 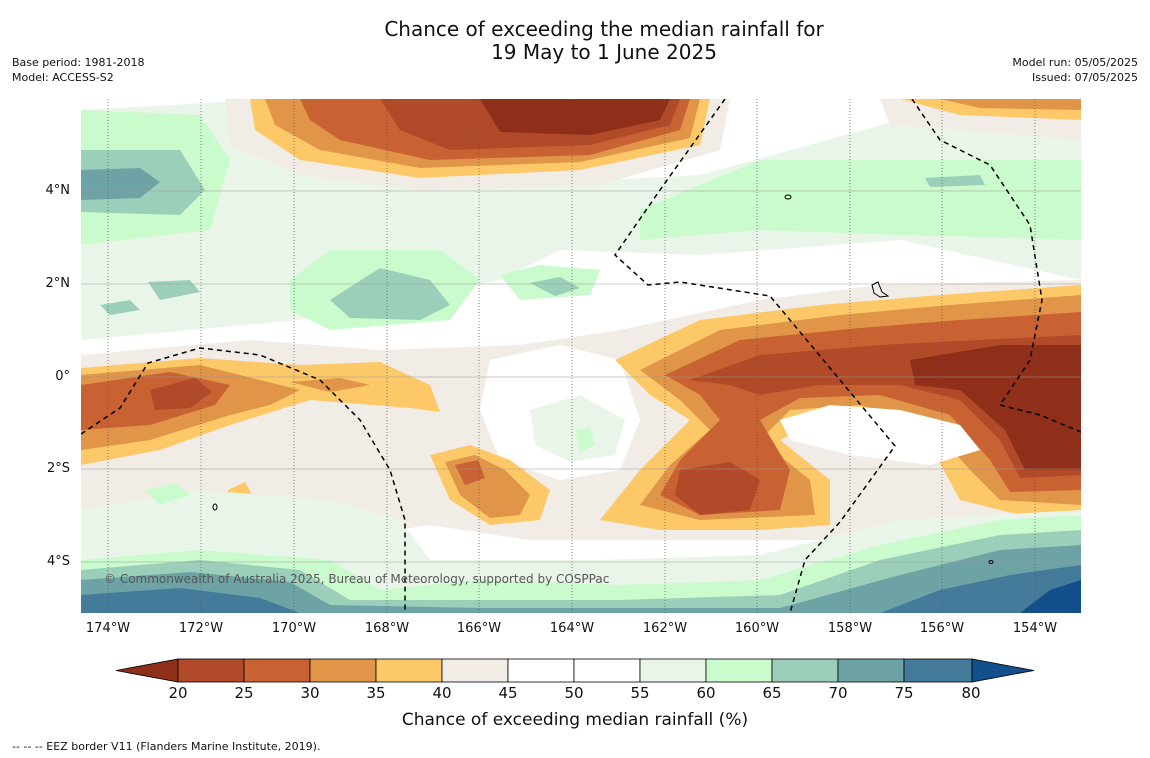 What do you see at coordinates (58, 283) in the screenshot?
I see `lat-label-2n: 2°N` at bounding box center [58, 283].